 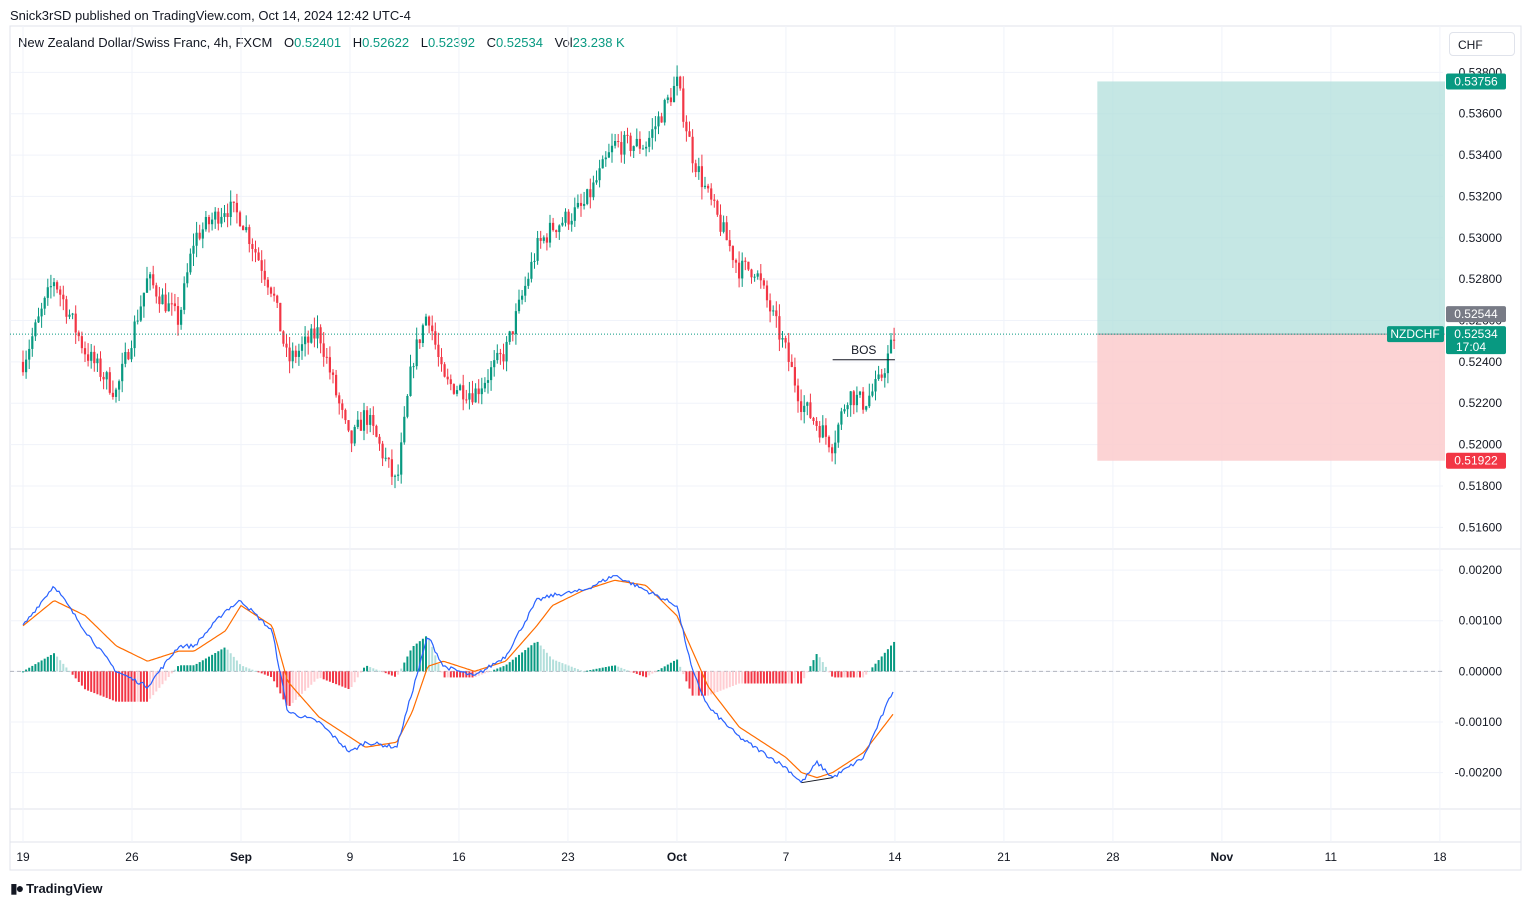 I want to click on x-tick-label: 11, so click(x=1331, y=857).